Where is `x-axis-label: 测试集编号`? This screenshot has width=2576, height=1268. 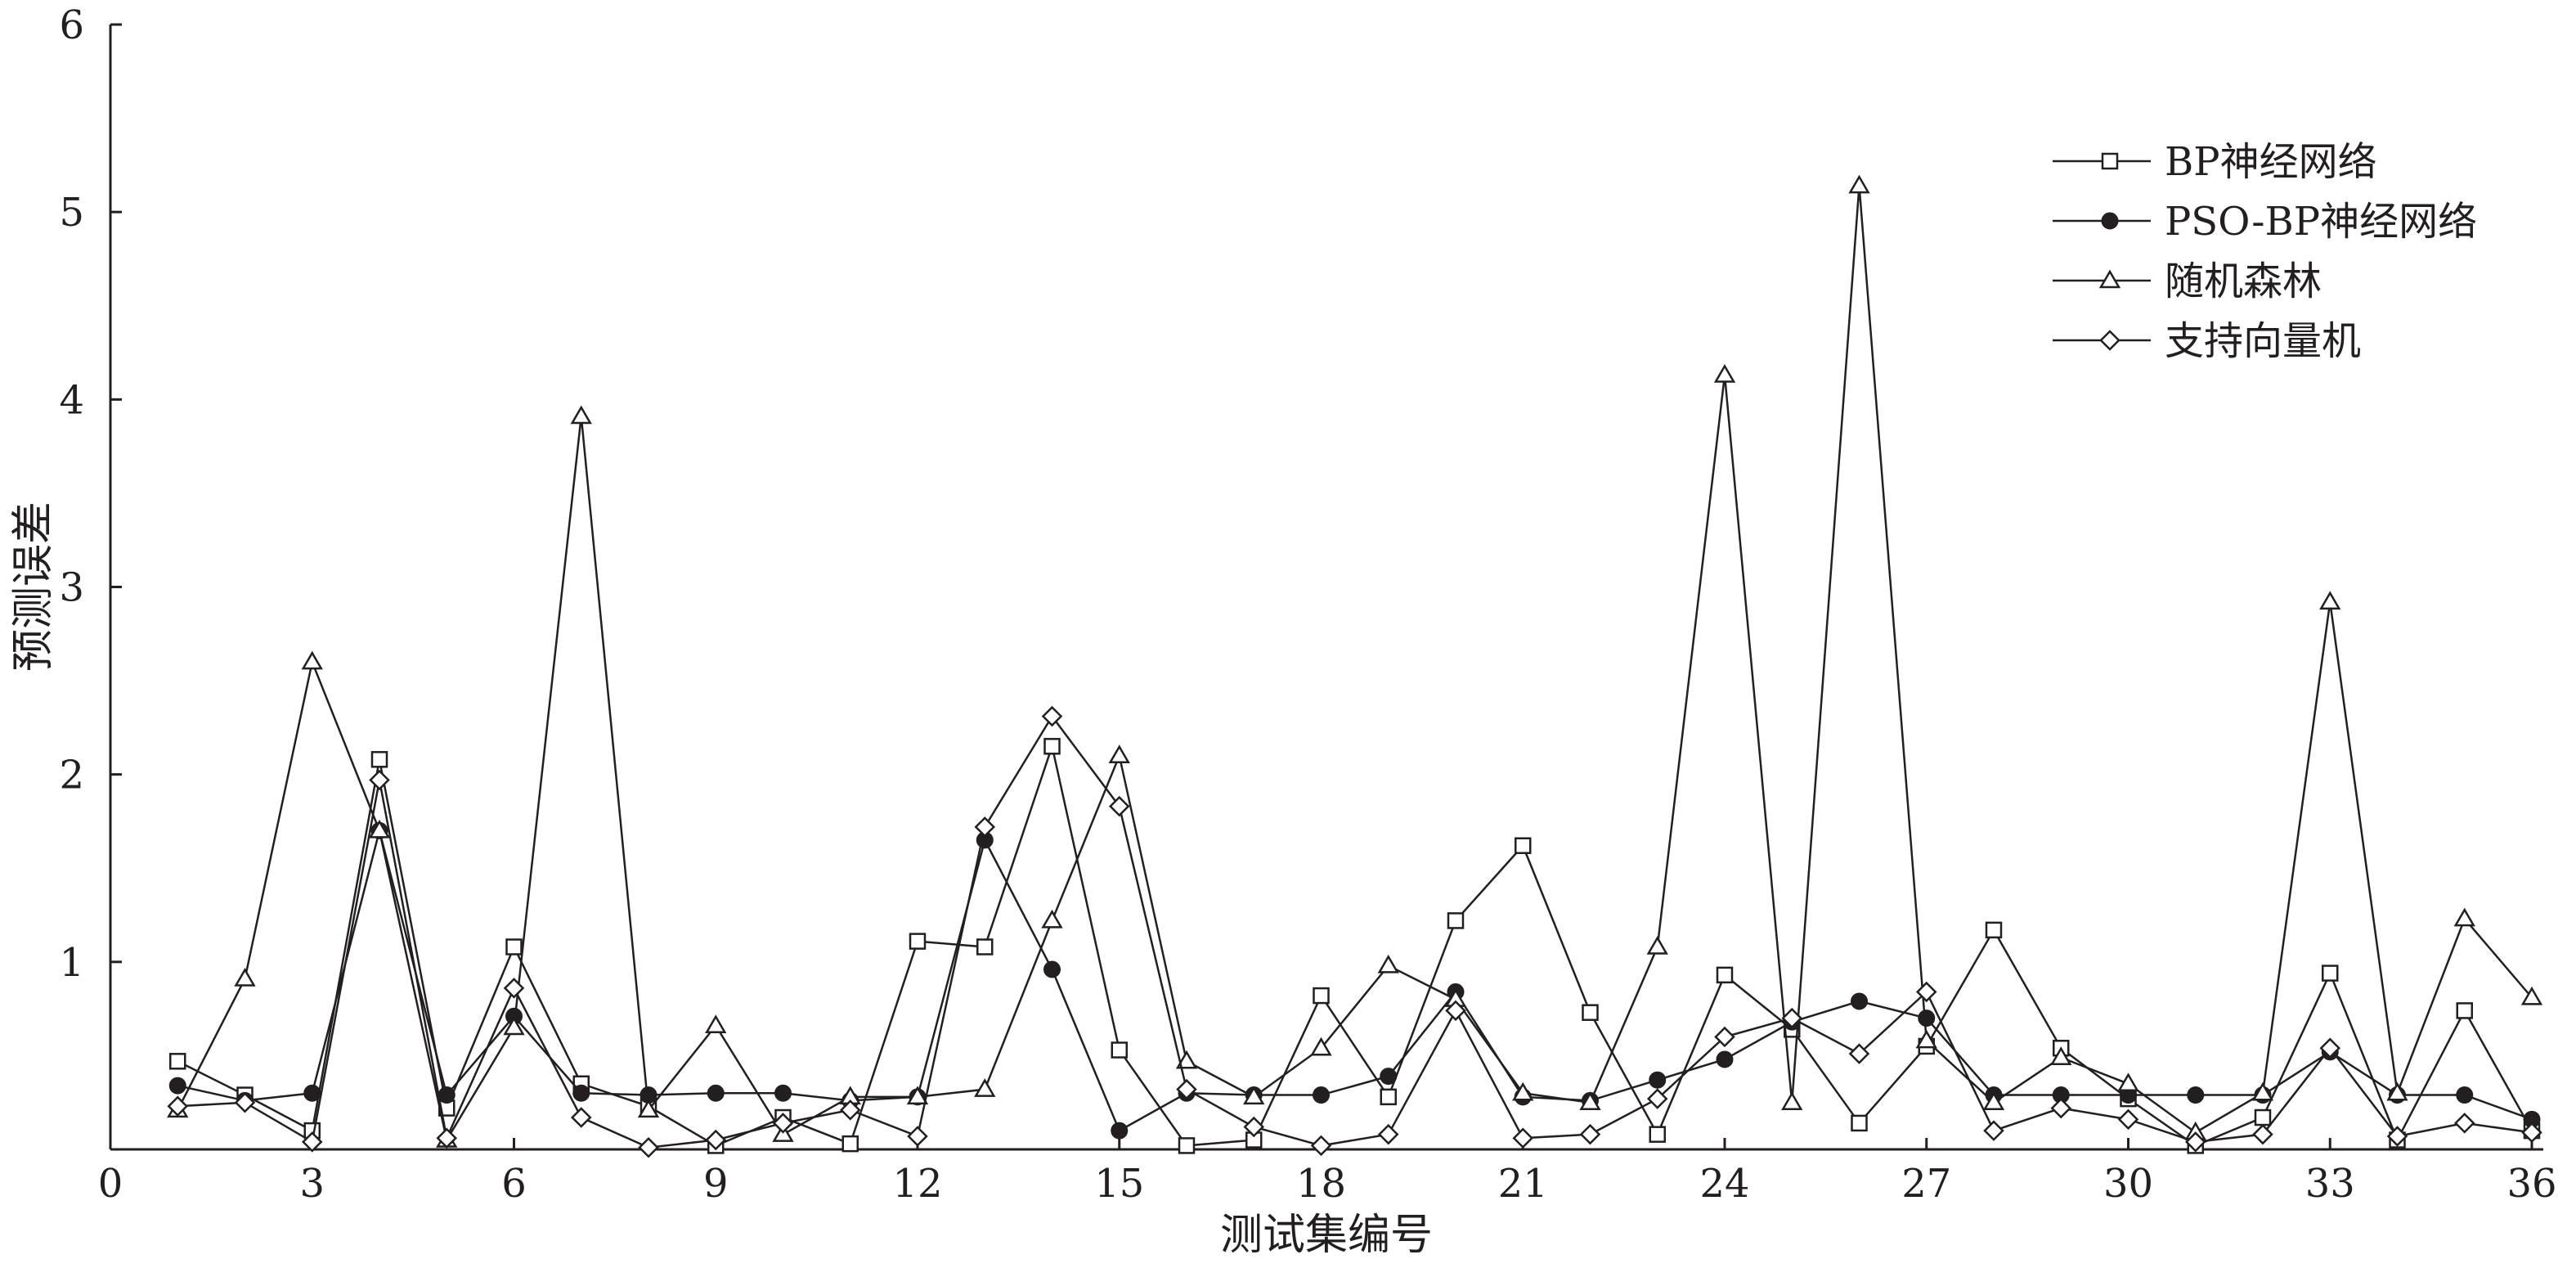 x-axis-label: 测试集编号 is located at coordinates (1326, 1235).